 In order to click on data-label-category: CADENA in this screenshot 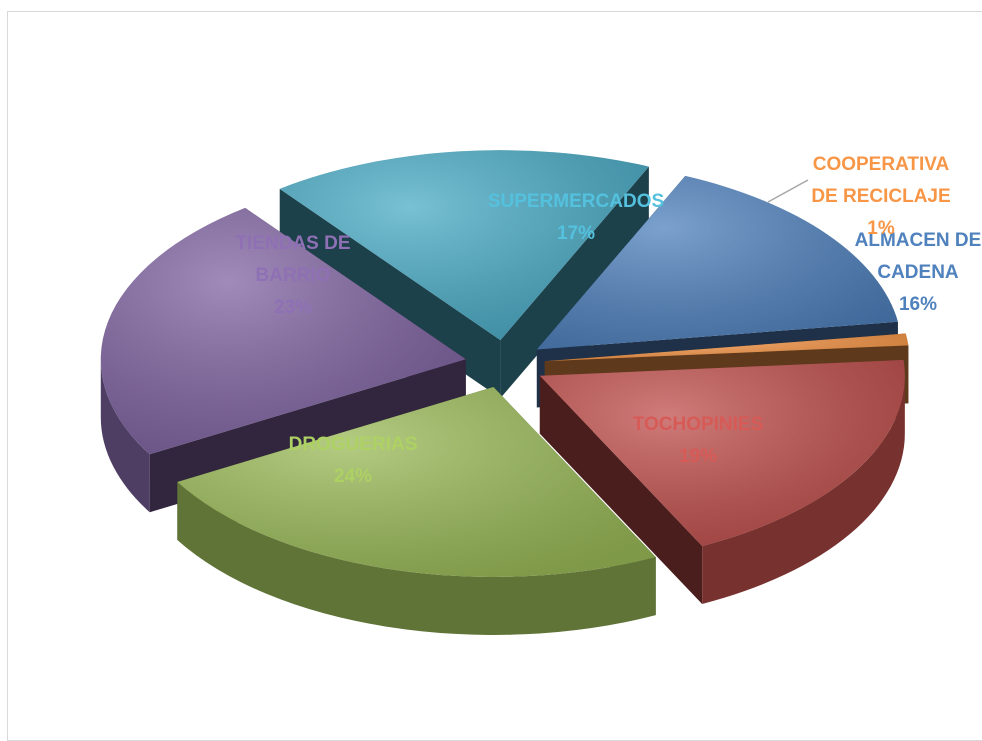, I will do `click(918, 272)`.